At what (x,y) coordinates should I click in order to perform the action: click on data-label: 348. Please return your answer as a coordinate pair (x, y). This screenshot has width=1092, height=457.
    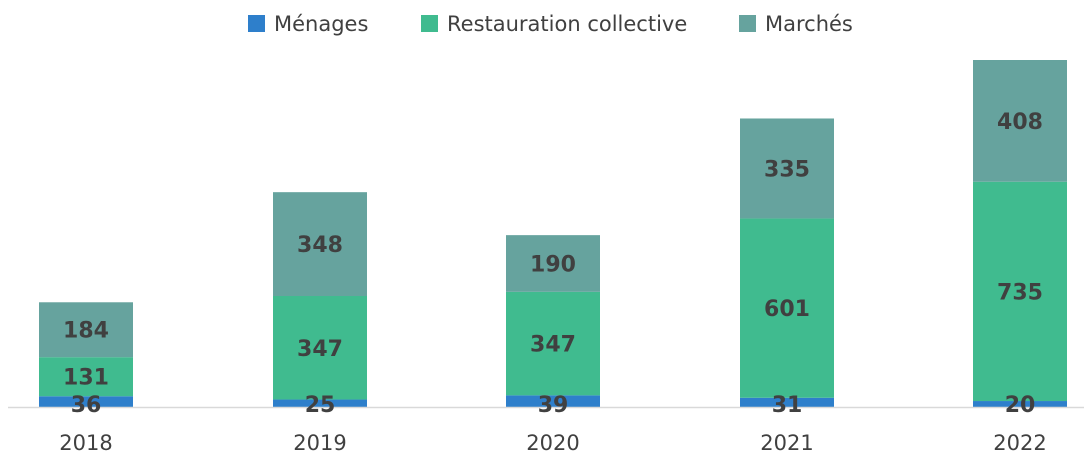
    Looking at the image, I should click on (320, 245).